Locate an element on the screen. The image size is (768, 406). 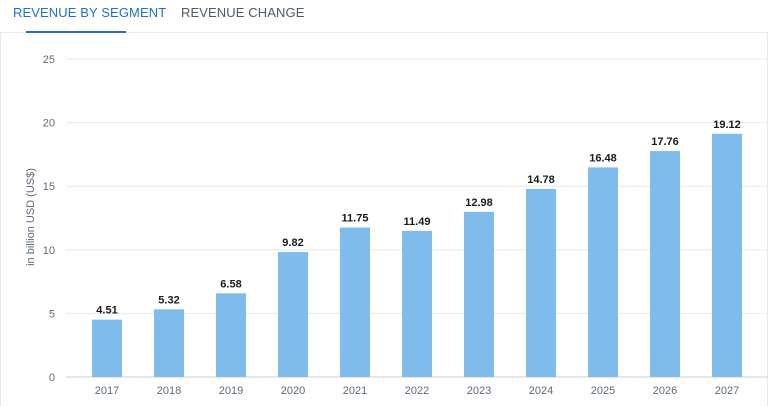
data-label-2025: 16.48 is located at coordinates (603, 158).